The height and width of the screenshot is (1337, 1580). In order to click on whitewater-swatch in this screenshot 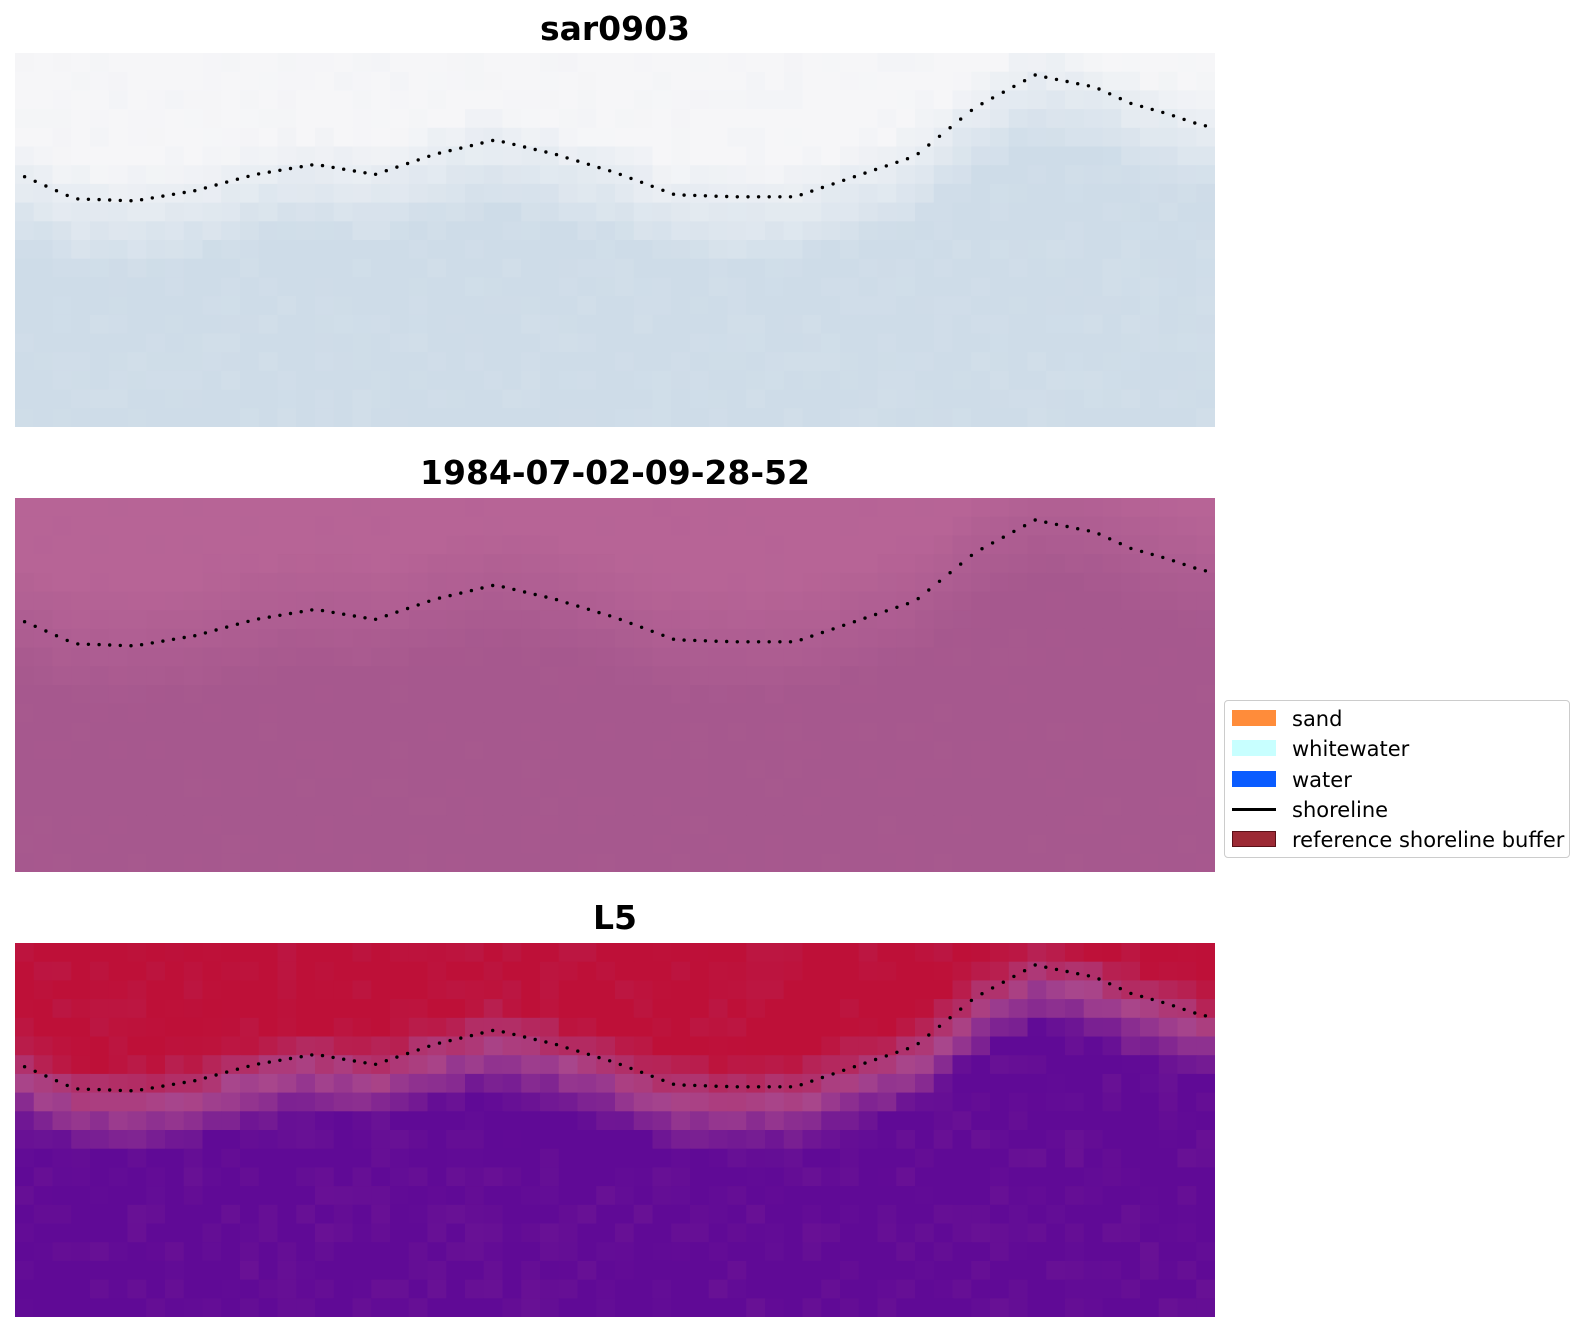, I will do `click(1254, 748)`.